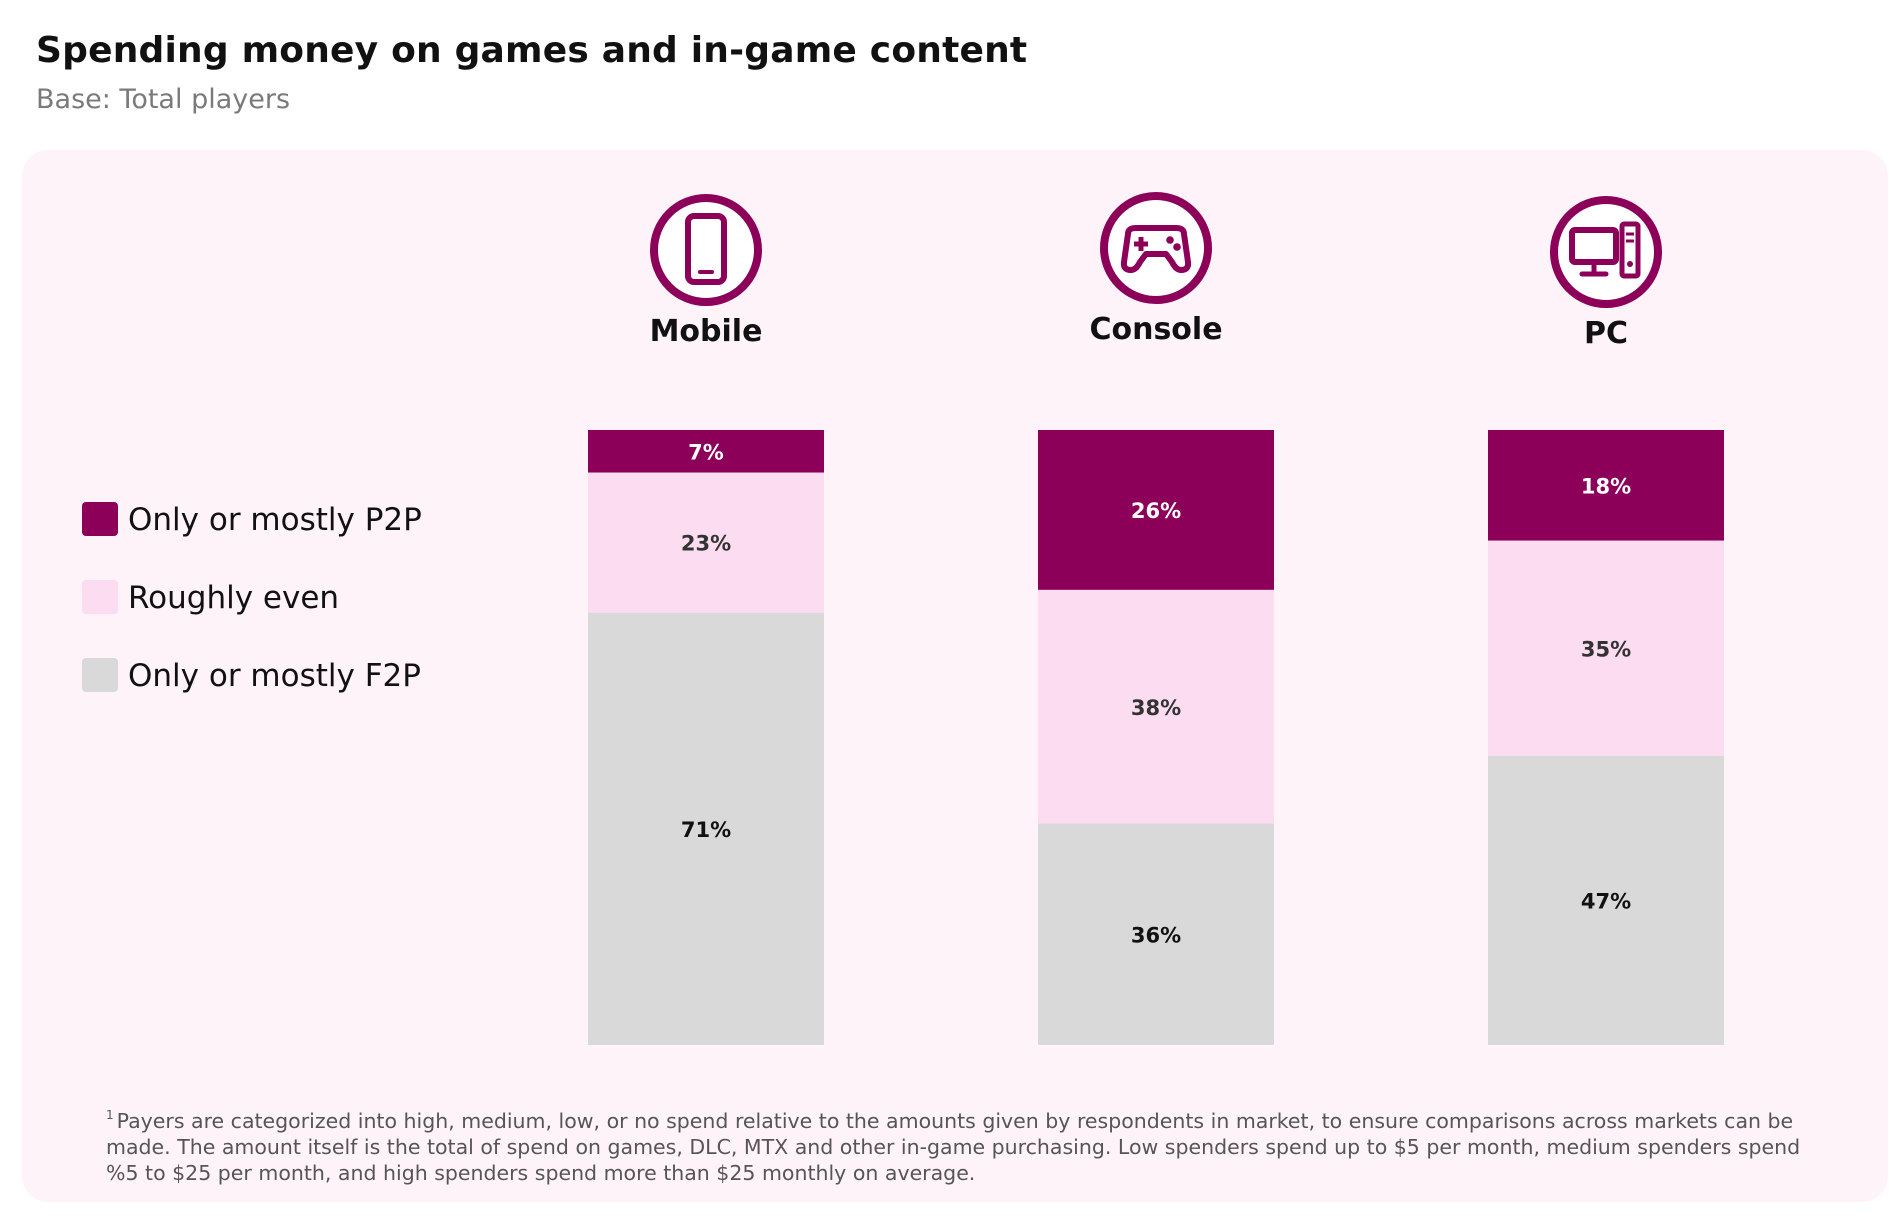 The height and width of the screenshot is (1232, 1904). I want to click on data-label-pc-only-or-mostly-p2p: 18%, so click(1606, 486).